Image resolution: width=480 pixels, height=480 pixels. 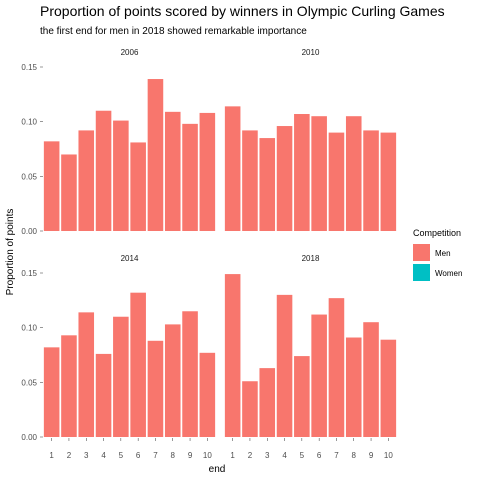 I want to click on strip-label: 2018, so click(x=311, y=258).